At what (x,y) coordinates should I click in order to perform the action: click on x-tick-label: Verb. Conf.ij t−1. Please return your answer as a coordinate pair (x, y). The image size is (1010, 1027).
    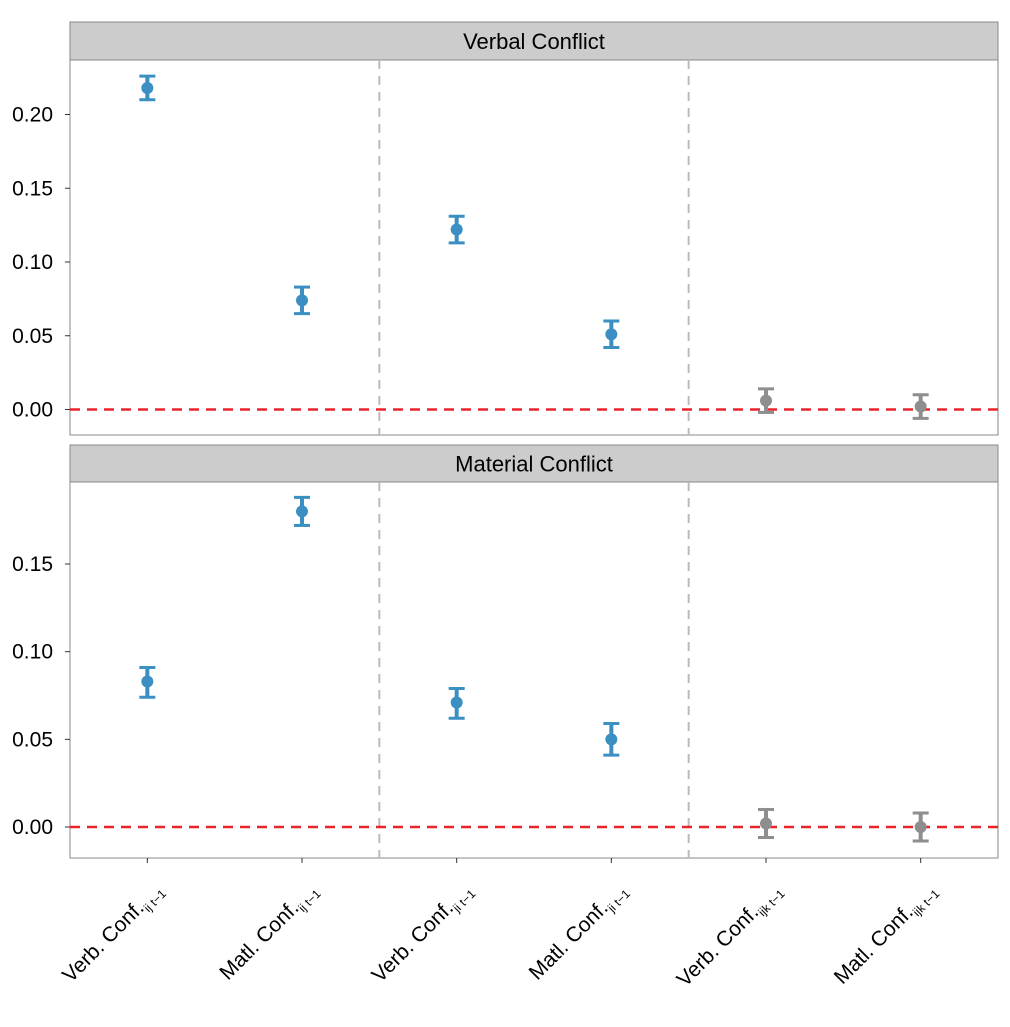
    Looking at the image, I should click on (113, 933).